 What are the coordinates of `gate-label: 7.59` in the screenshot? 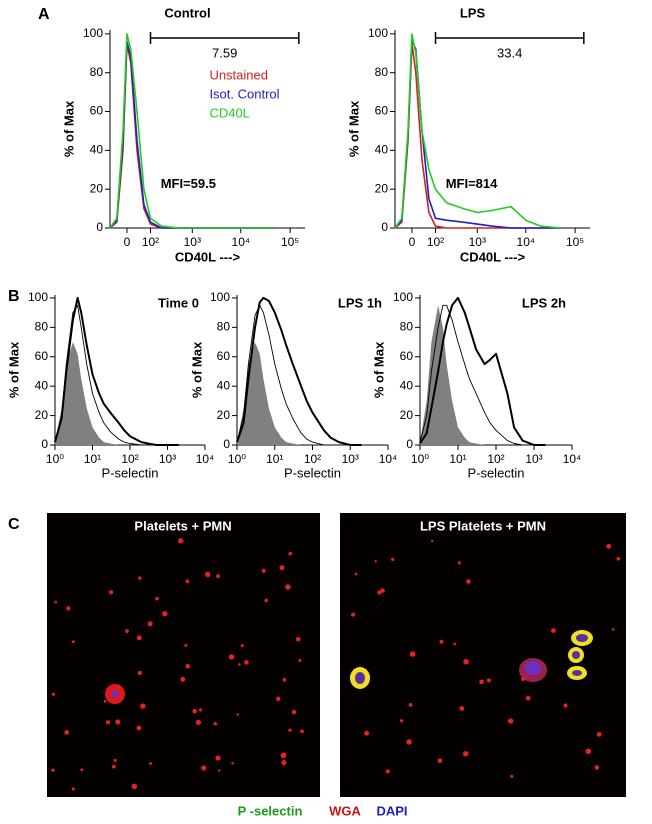 It's located at (224, 52).